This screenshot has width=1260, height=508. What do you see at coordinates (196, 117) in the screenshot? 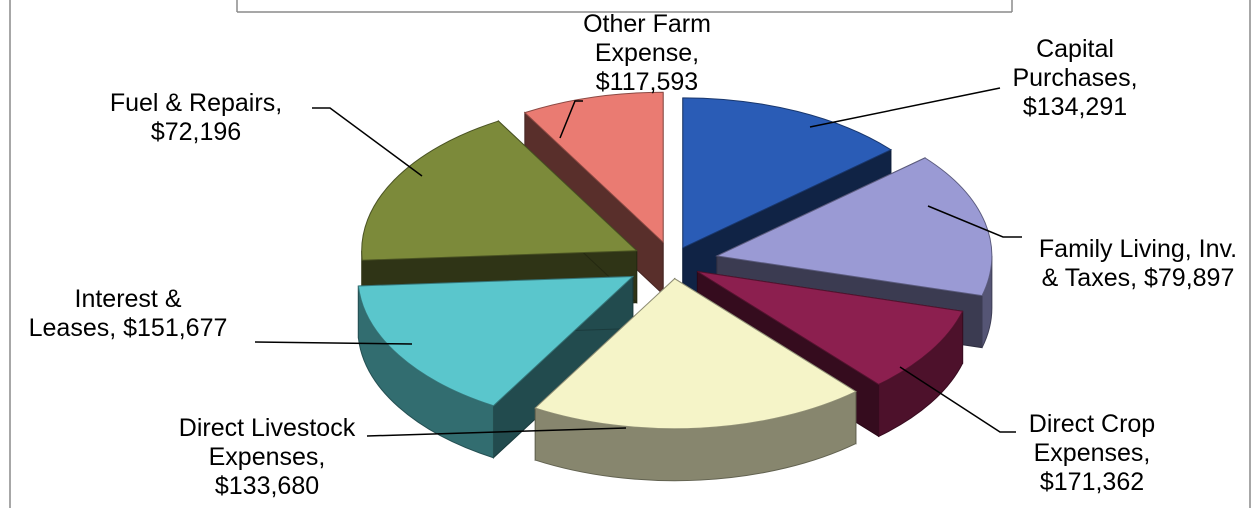
I see `data-label-fuel-and-repairs: Fuel & Repairs, $72,196` at bounding box center [196, 117].